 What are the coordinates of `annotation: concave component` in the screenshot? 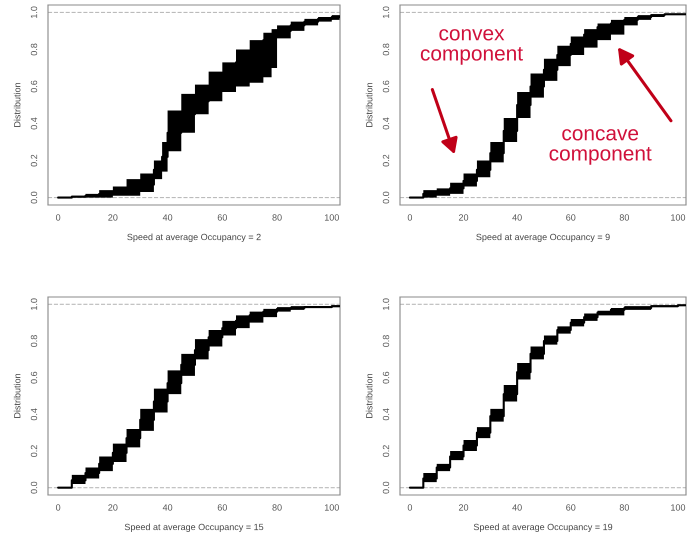 It's located at (601, 147).